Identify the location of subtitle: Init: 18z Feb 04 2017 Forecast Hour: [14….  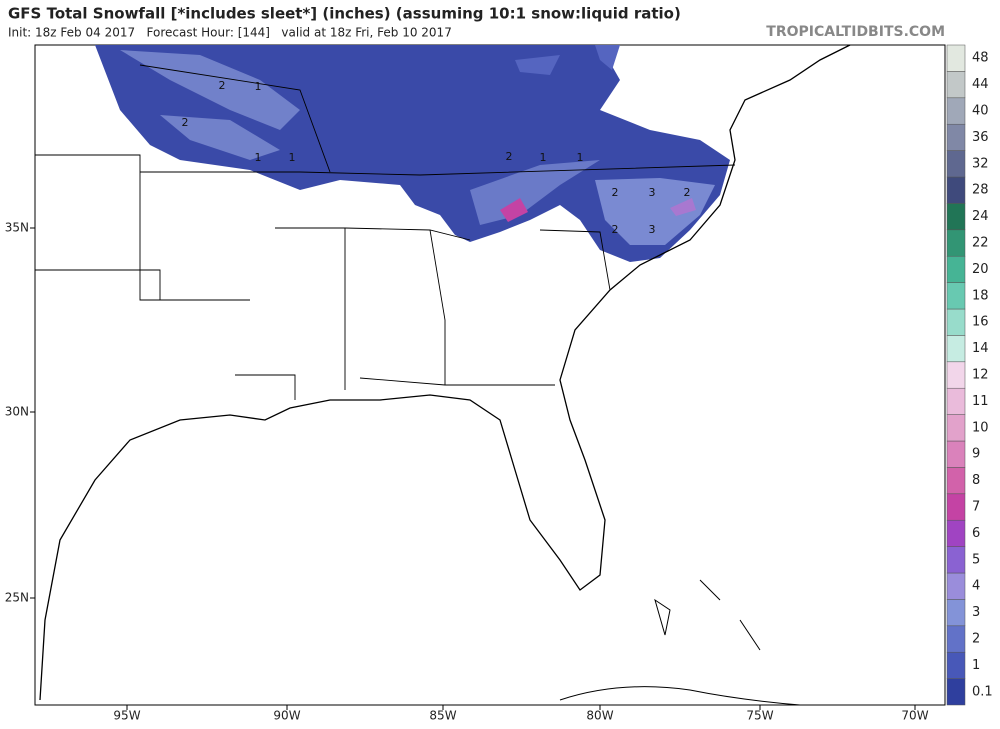
(230, 33).